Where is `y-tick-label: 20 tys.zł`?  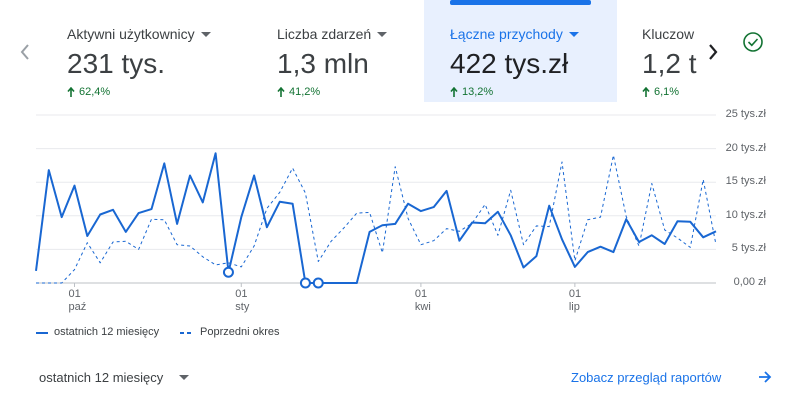 y-tick-label: 20 tys.zł is located at coordinates (745, 147).